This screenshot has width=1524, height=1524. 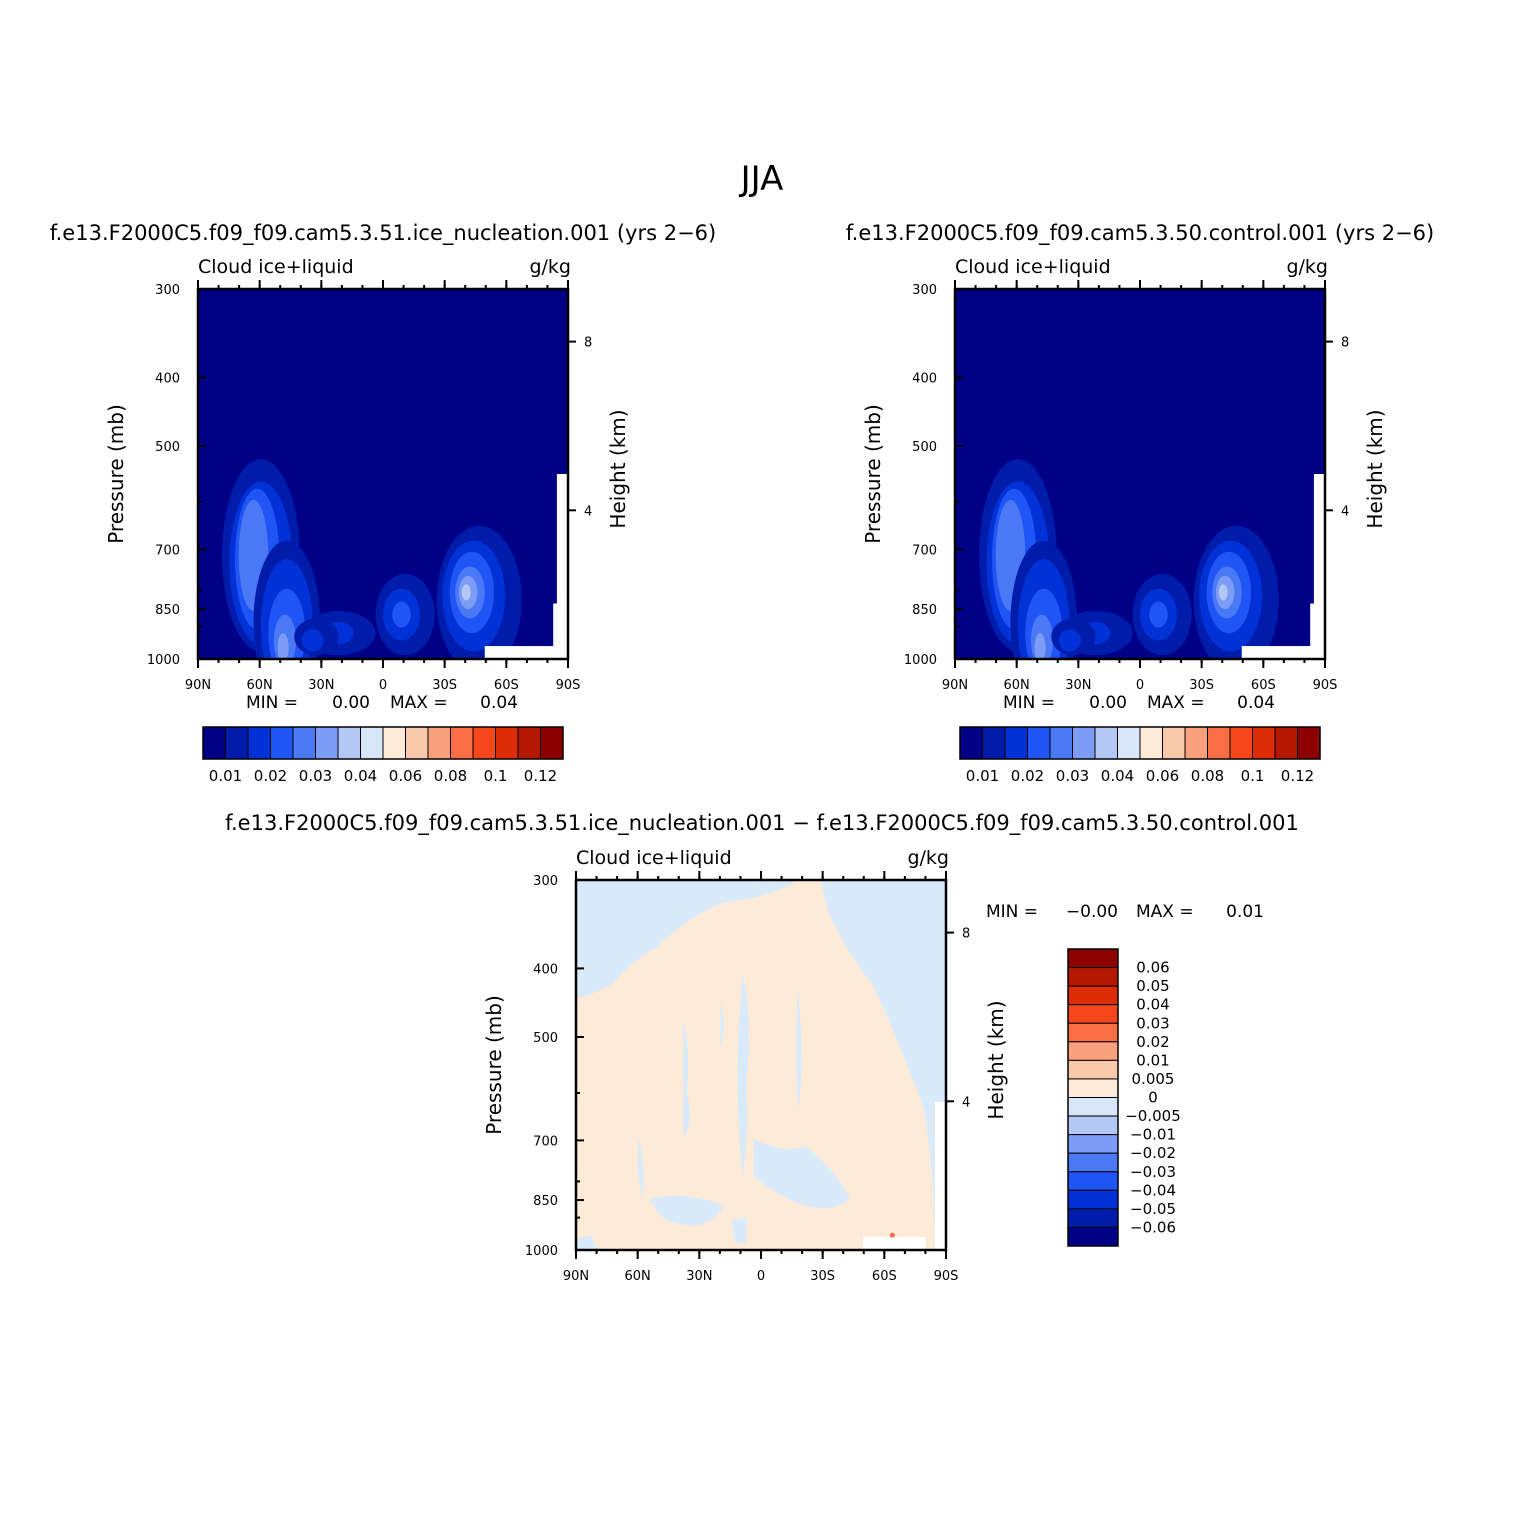 What do you see at coordinates (1176, 703) in the screenshot?
I see `max-label: MAX =` at bounding box center [1176, 703].